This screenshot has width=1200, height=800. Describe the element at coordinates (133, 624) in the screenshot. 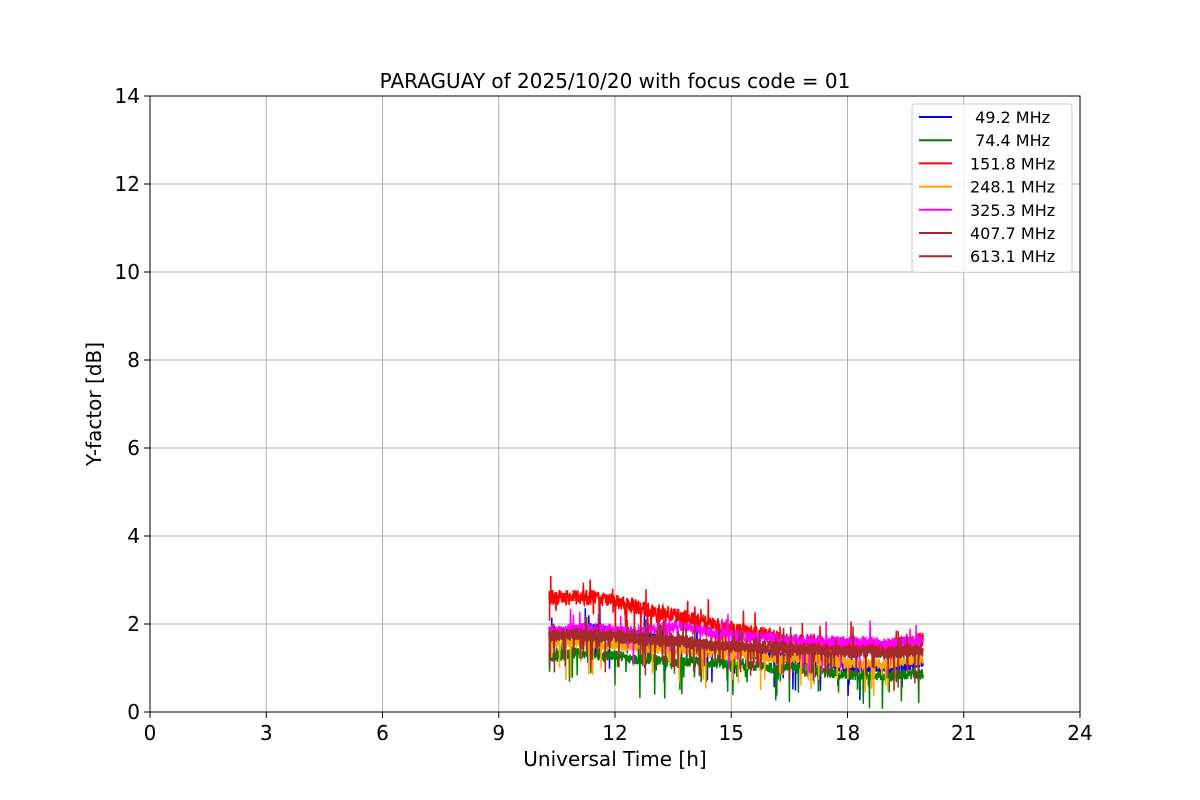

I see `y-tick-label: 2` at that location.